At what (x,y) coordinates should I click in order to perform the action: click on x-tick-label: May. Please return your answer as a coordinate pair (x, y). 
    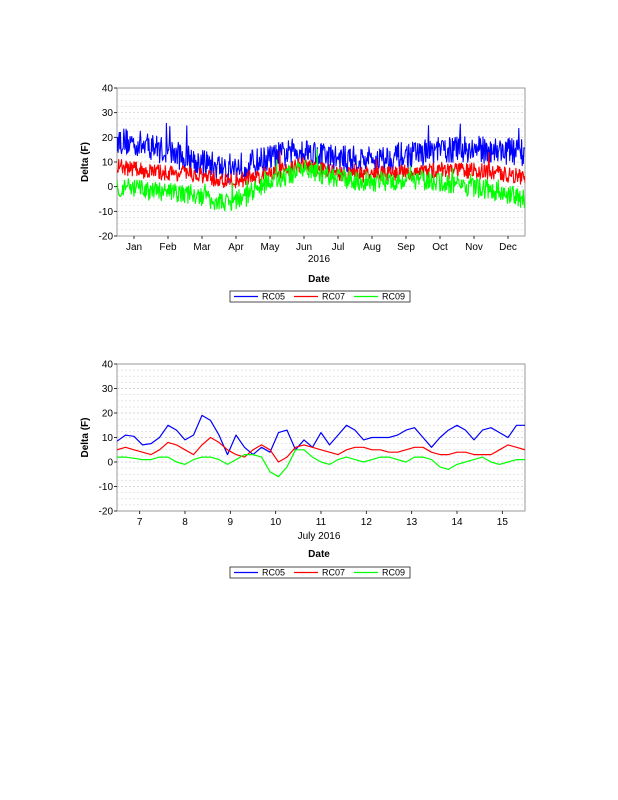
    Looking at the image, I should click on (270, 247).